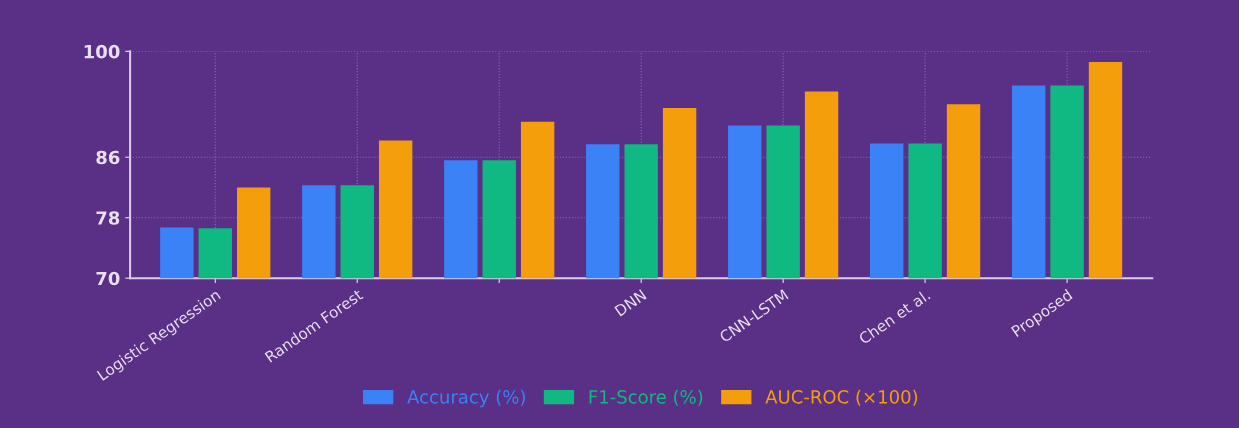 The width and height of the screenshot is (1239, 428). Describe the element at coordinates (108, 278) in the screenshot. I see `y-tick-label: 70` at that location.